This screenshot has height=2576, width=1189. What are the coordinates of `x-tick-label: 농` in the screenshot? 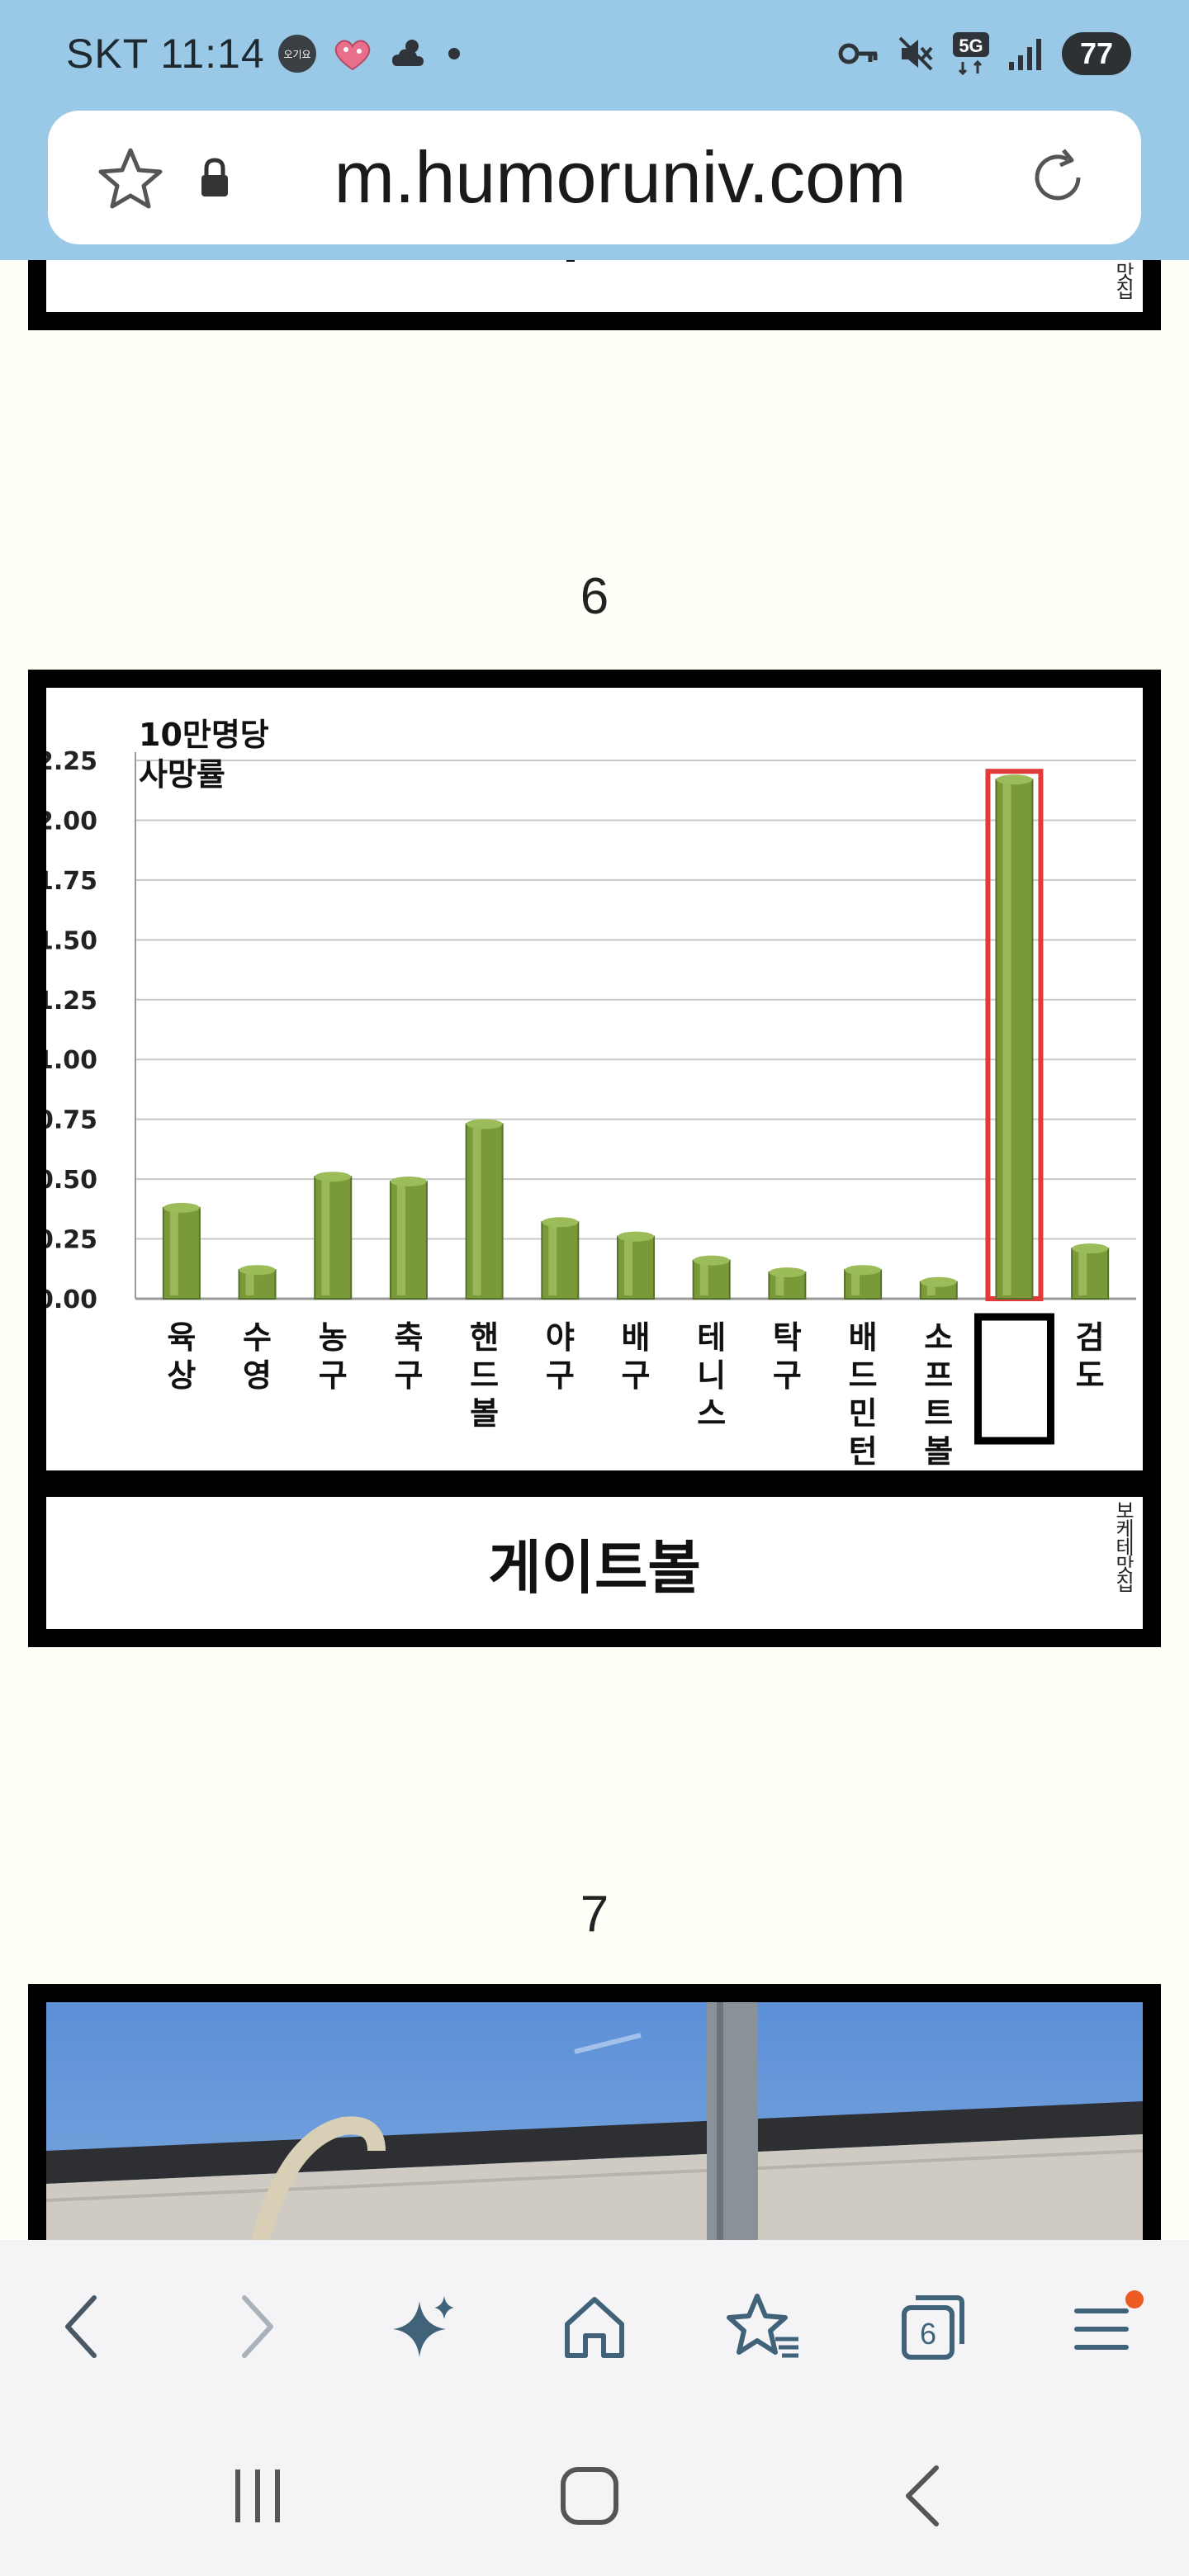 It's located at (333, 1337).